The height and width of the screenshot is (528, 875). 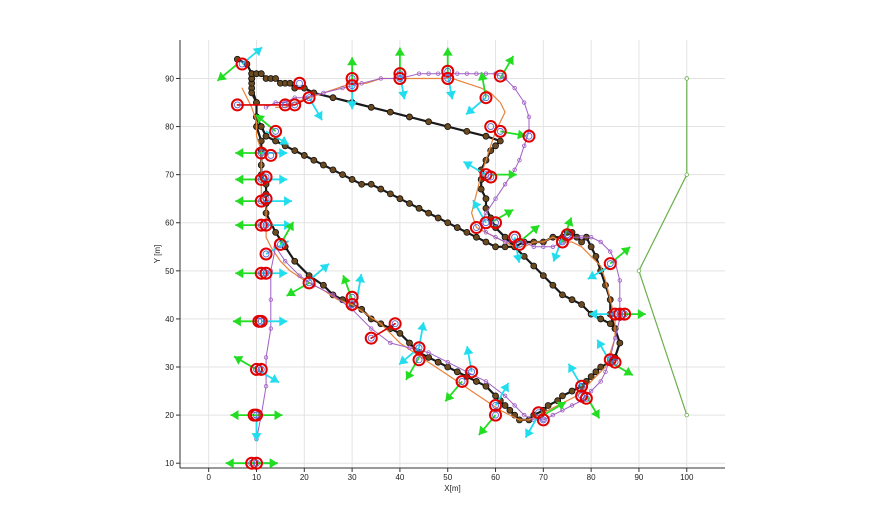 I want to click on x-tick-label: 80, so click(x=591, y=477).